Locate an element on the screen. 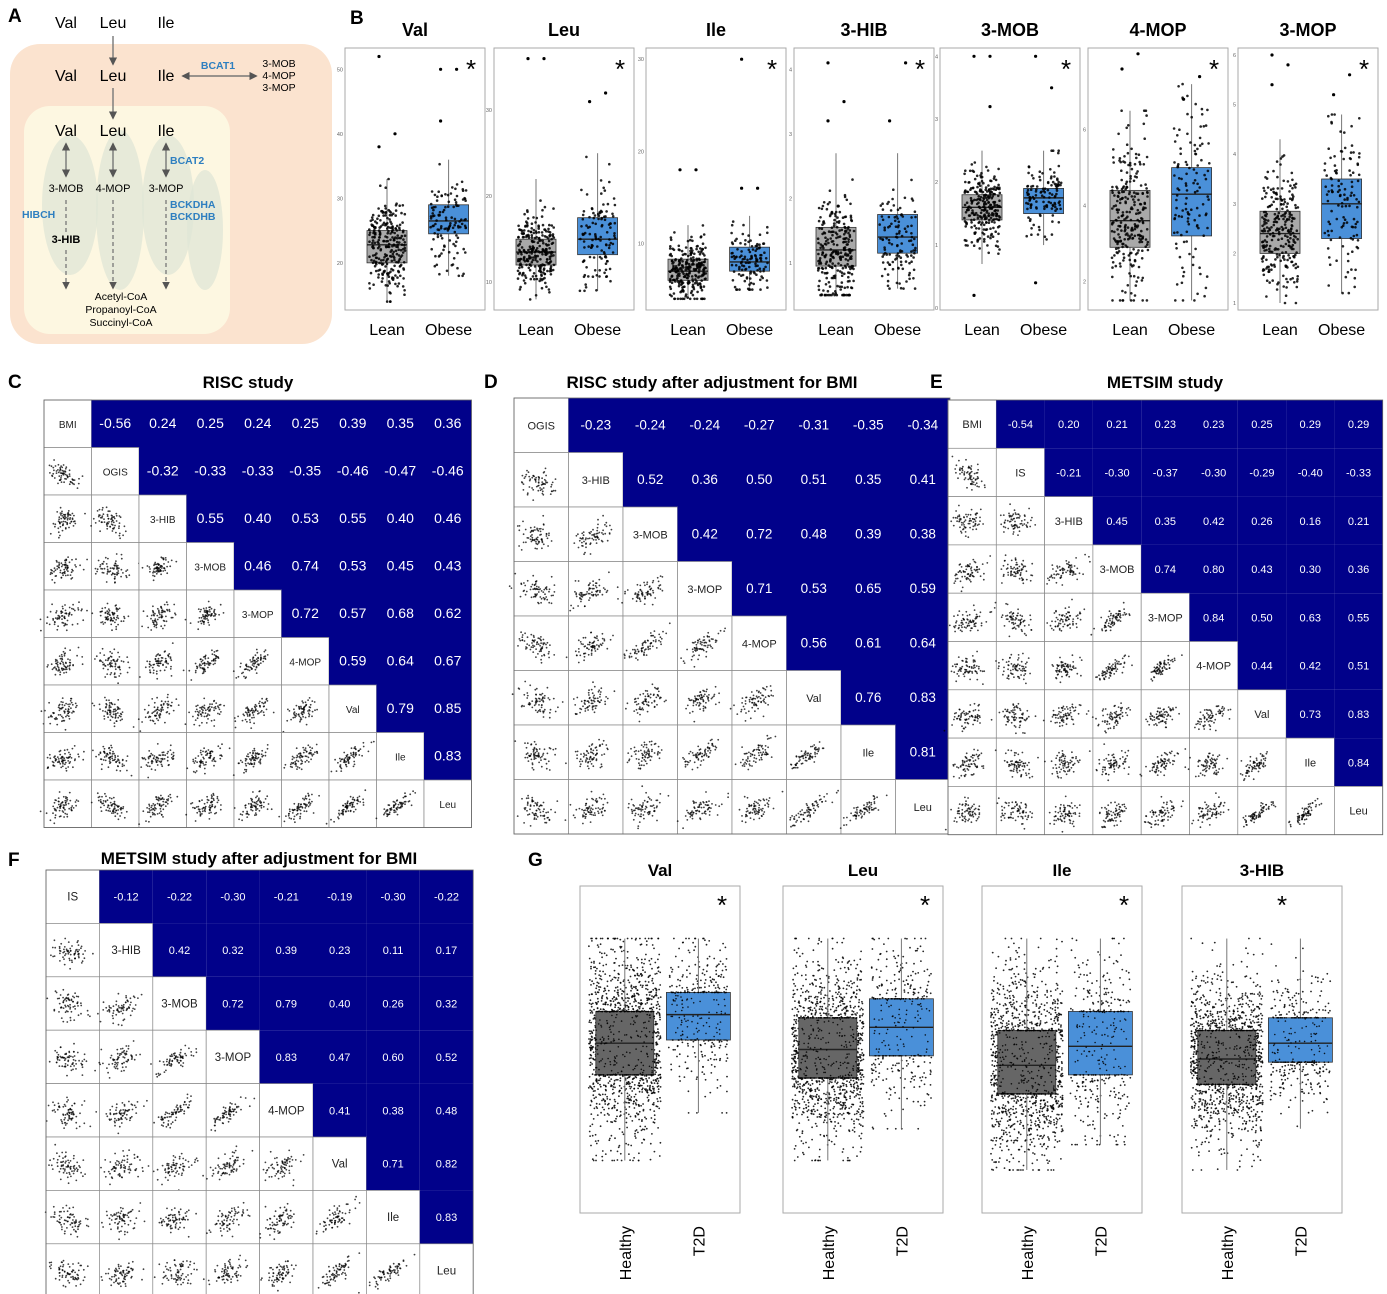 Image resolution: width=1387 pixels, height=1294 pixels. panel-b-ytick: 30 is located at coordinates (489, 111).